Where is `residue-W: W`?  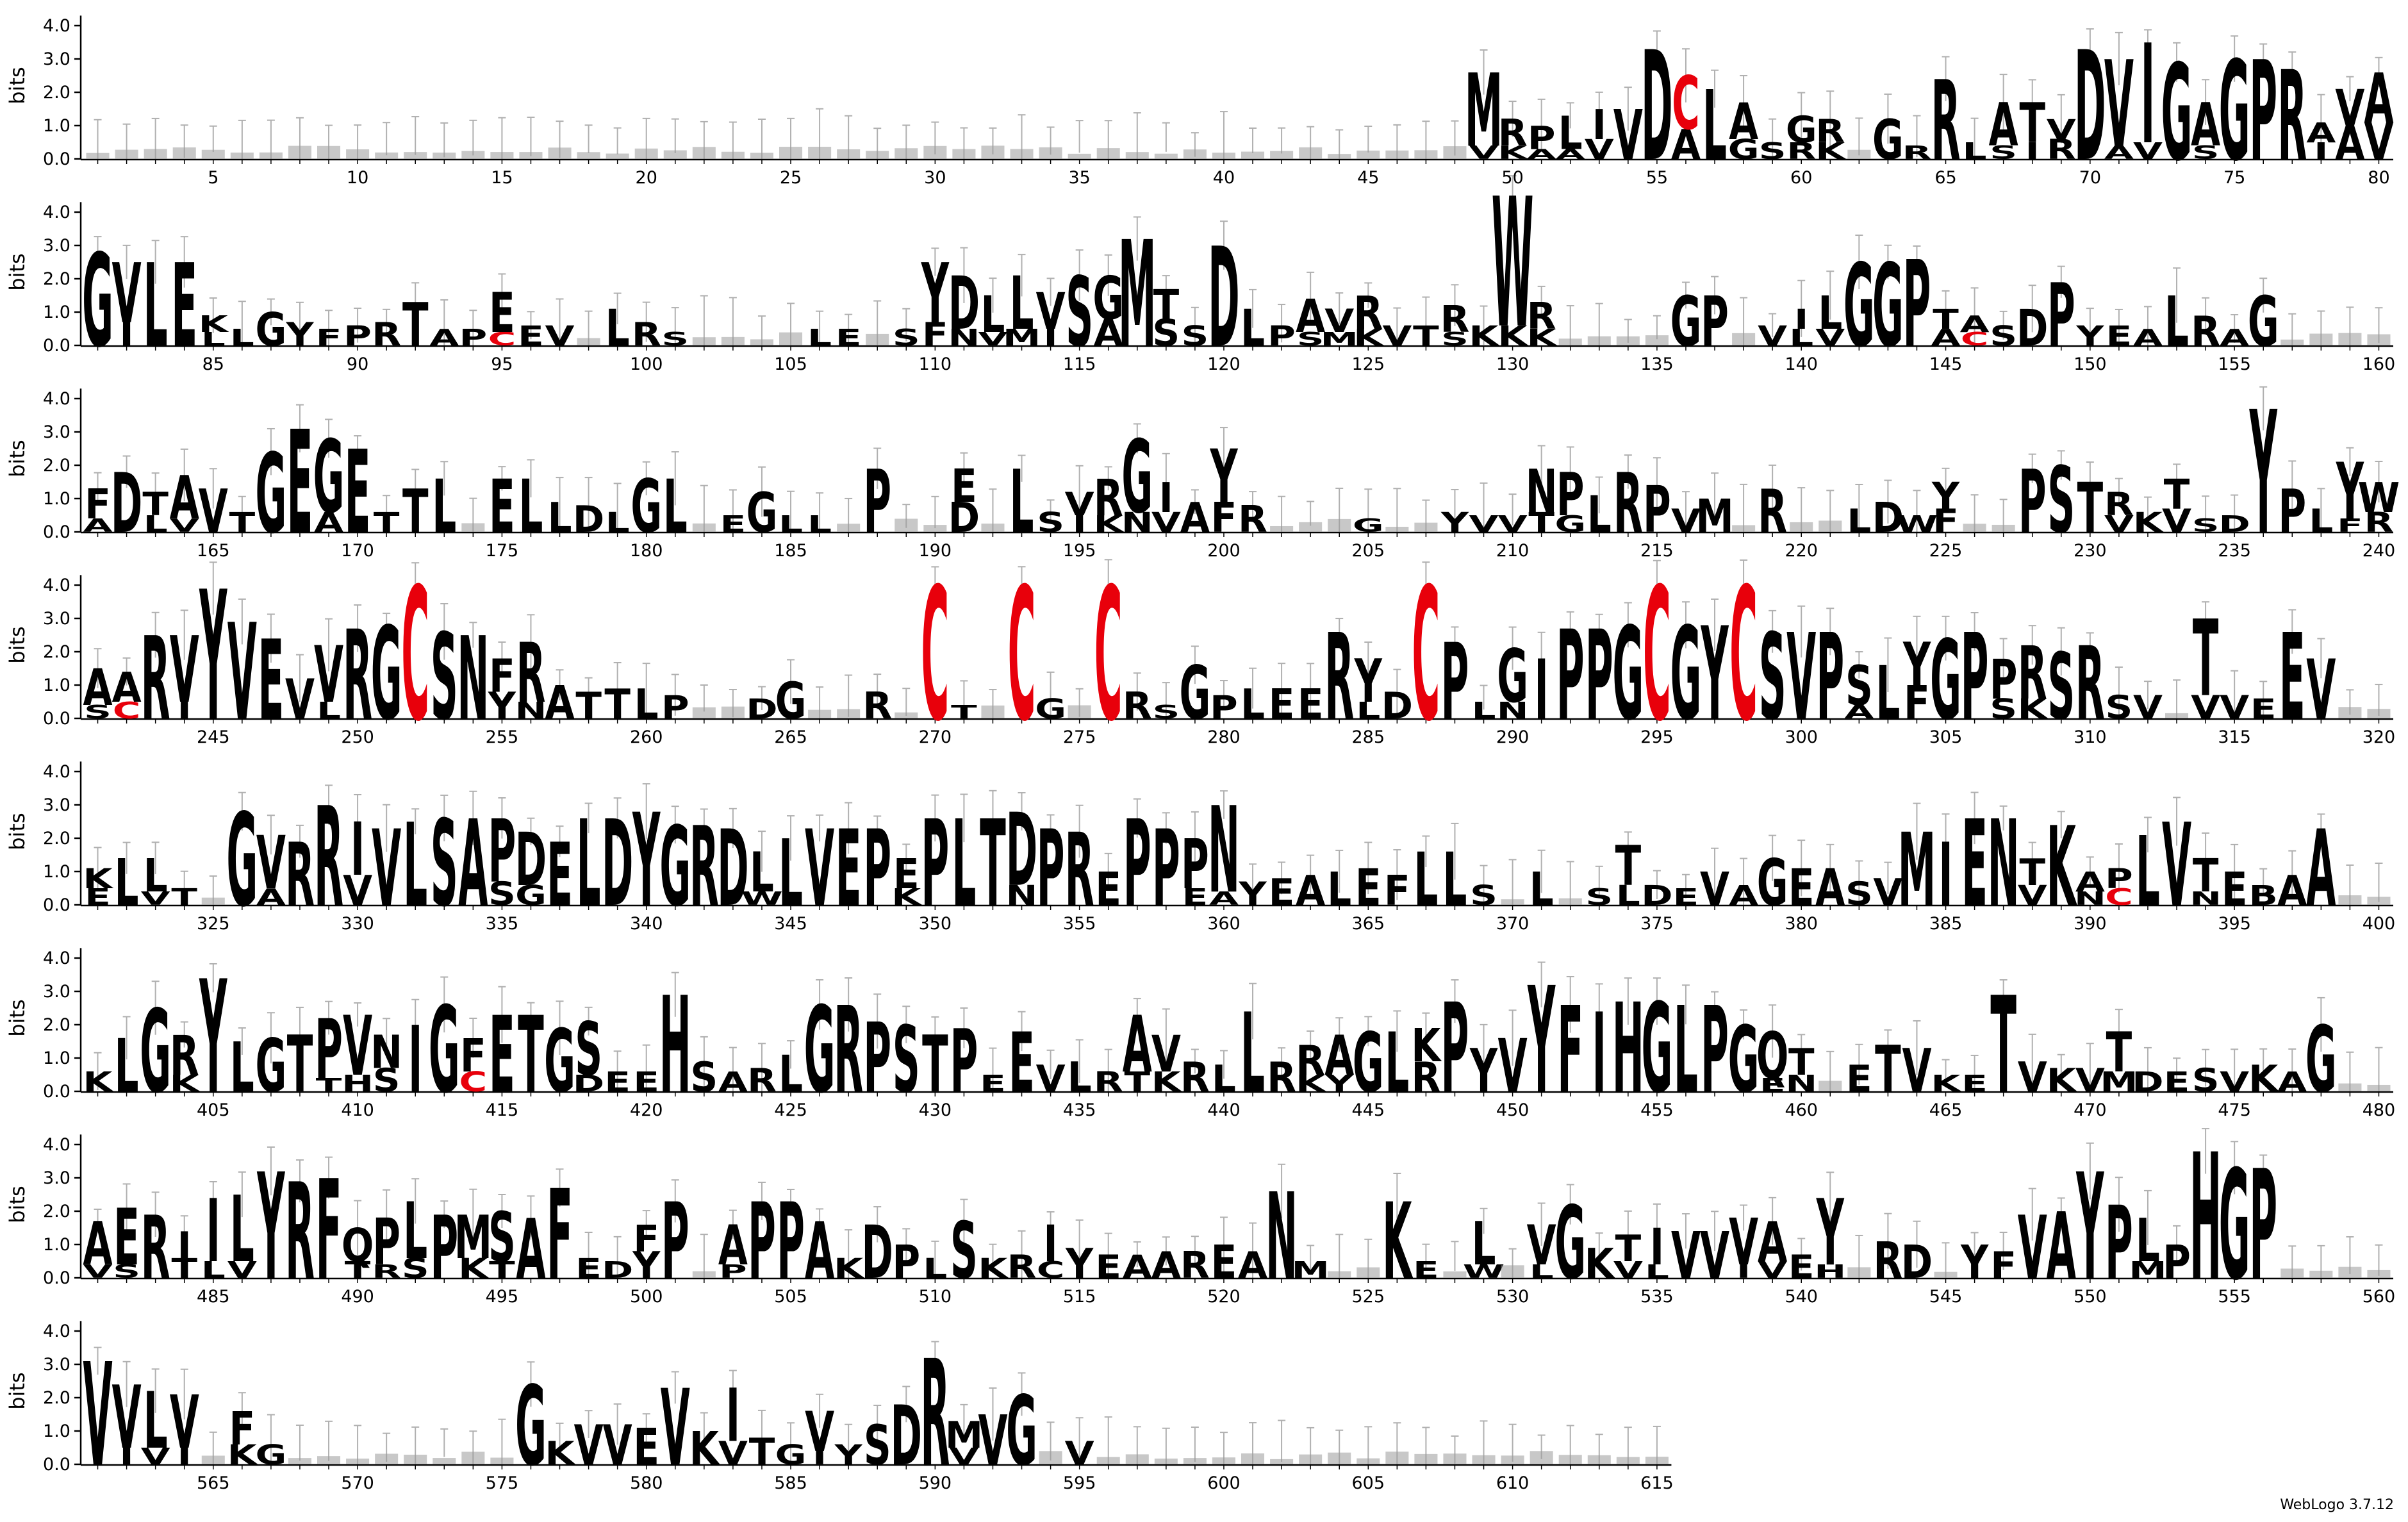
residue-W: W is located at coordinates (1484, 1271).